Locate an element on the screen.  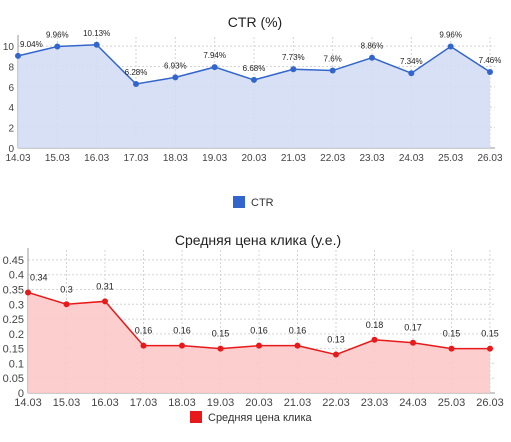
ctr-data-label: 6.93% is located at coordinates (175, 65).